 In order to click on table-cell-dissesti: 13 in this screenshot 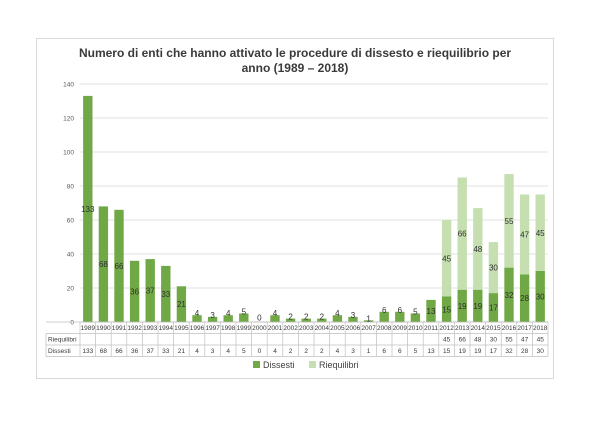, I will do `click(431, 351)`.